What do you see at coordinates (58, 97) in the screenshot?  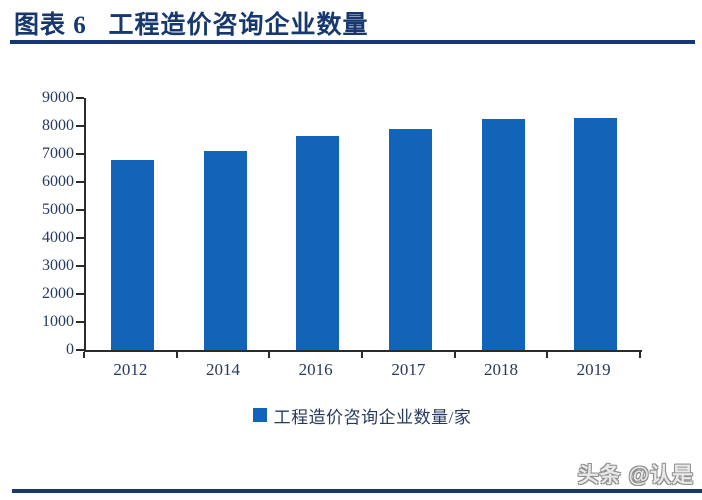 I see `y-axis-tick-label: 9000` at bounding box center [58, 97].